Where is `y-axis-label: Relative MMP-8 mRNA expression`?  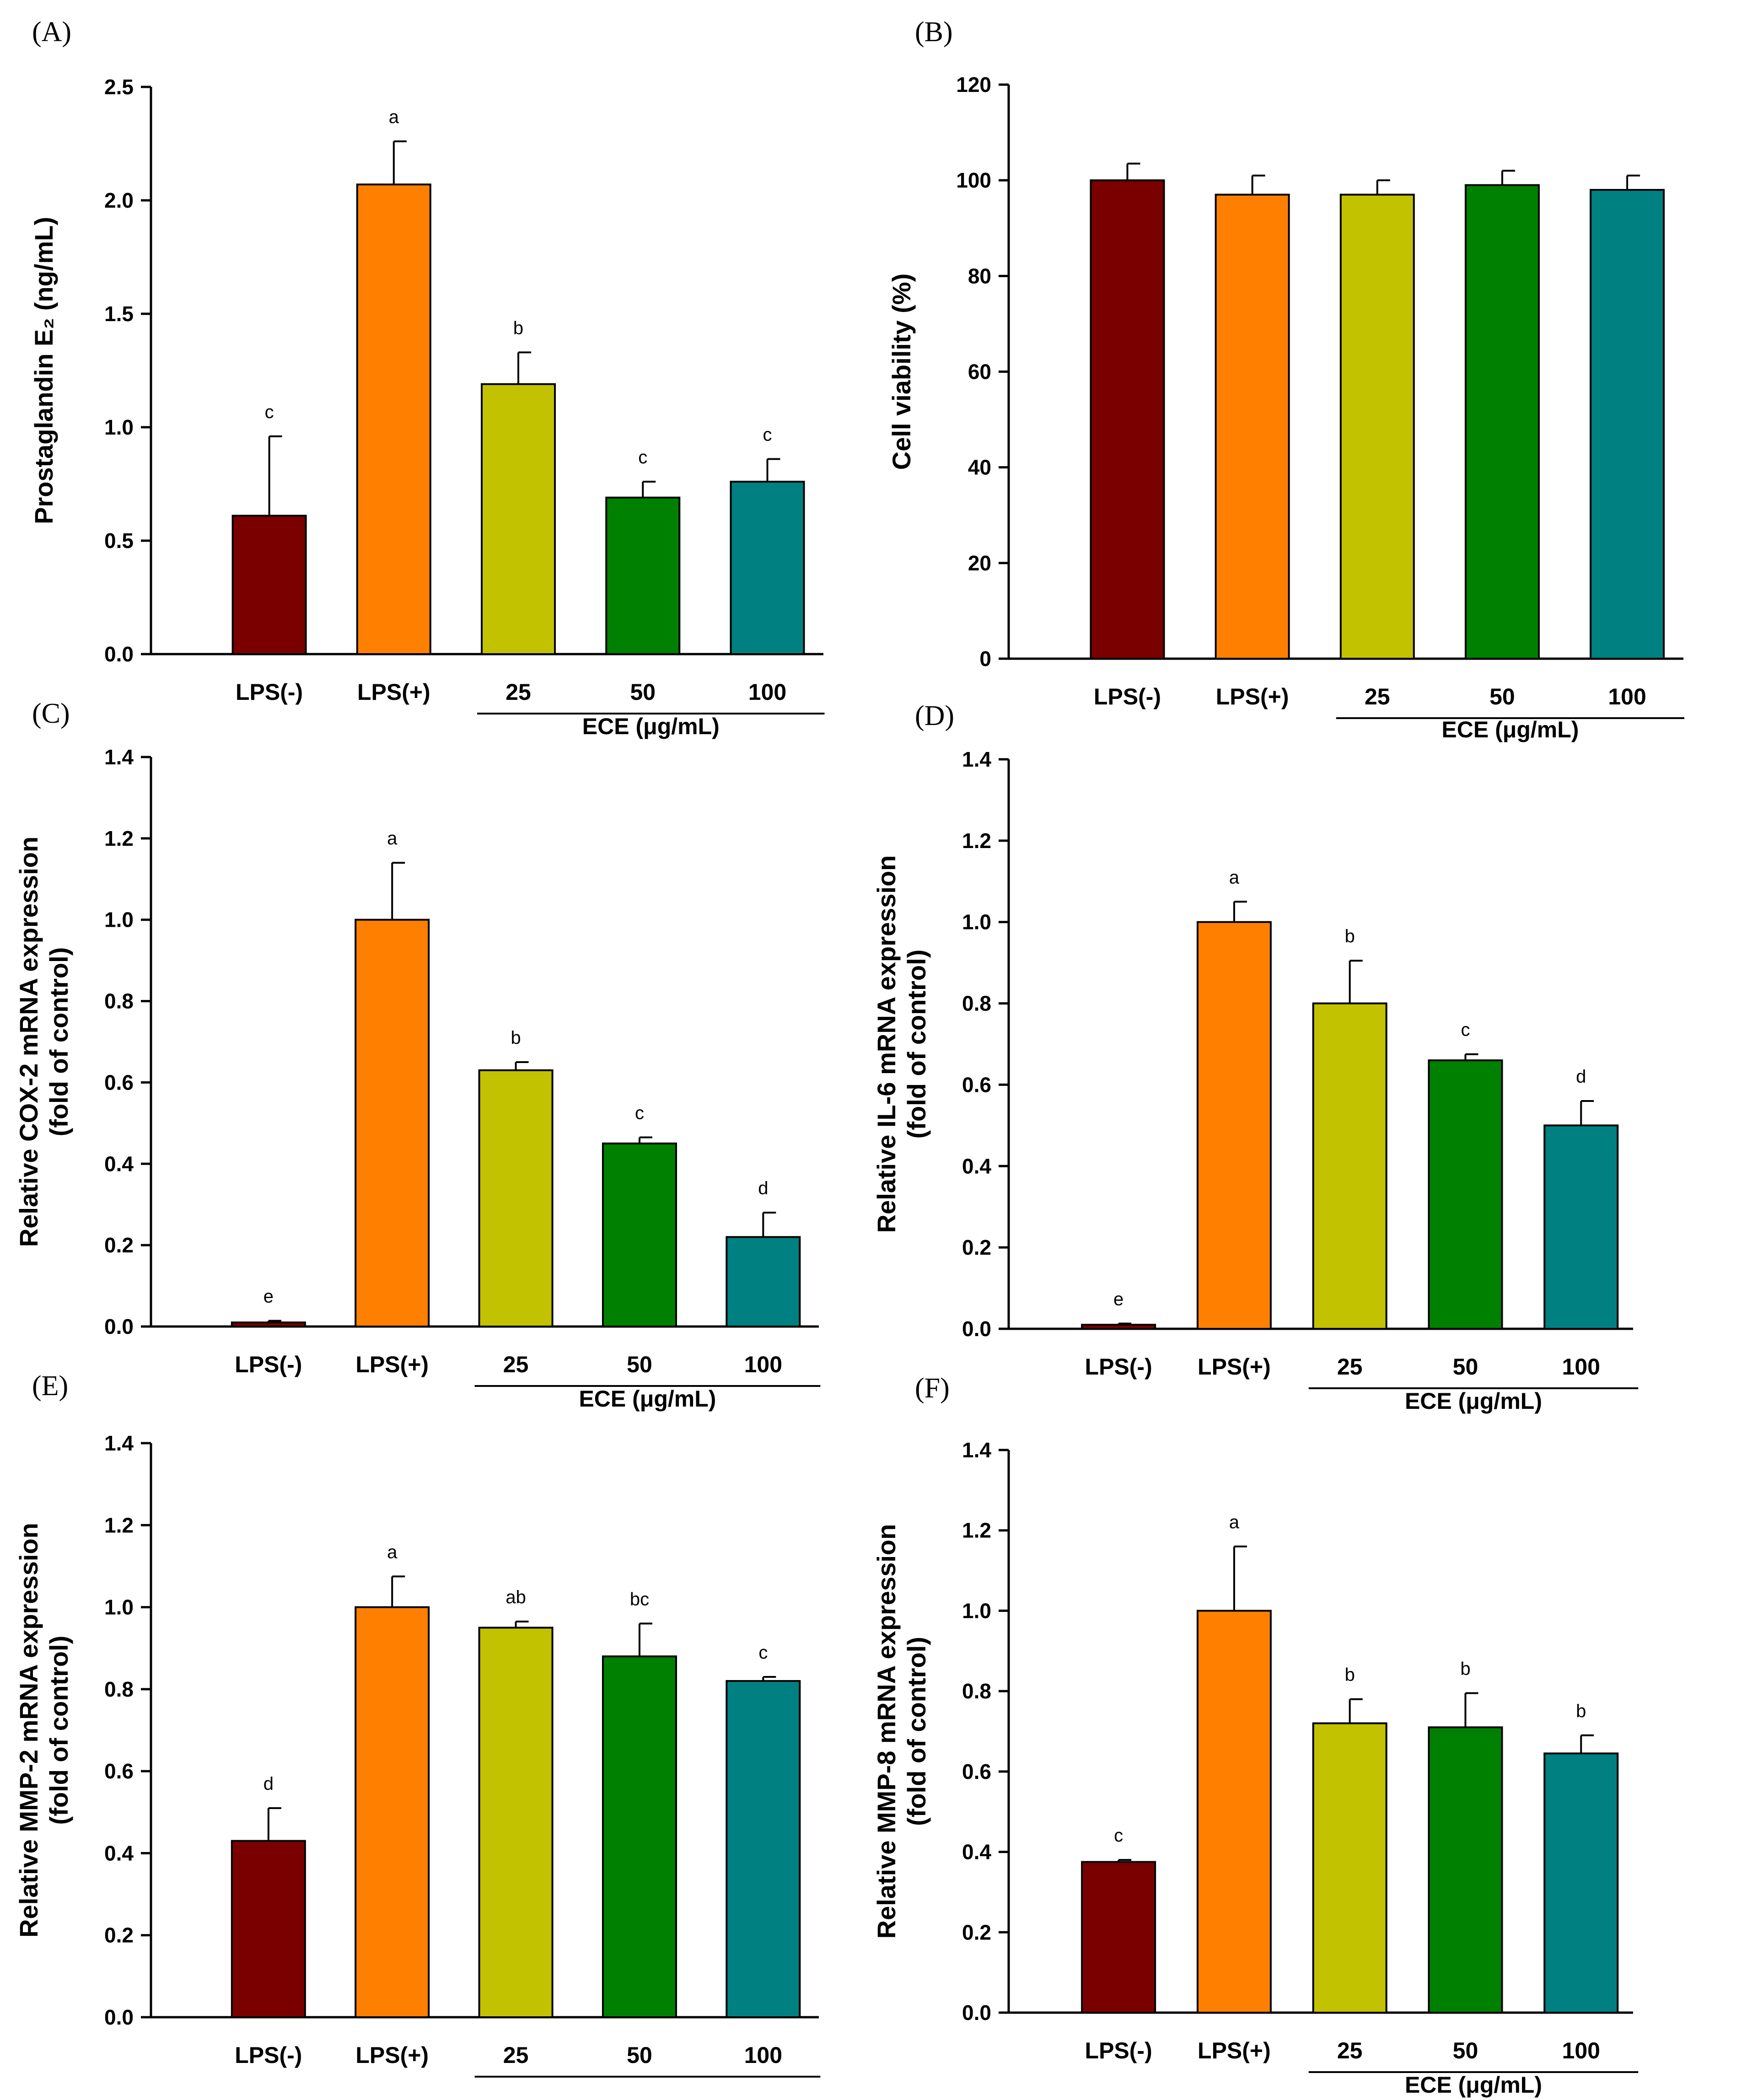
y-axis-label: Relative MMP-8 mRNA expression is located at coordinates (887, 1731).